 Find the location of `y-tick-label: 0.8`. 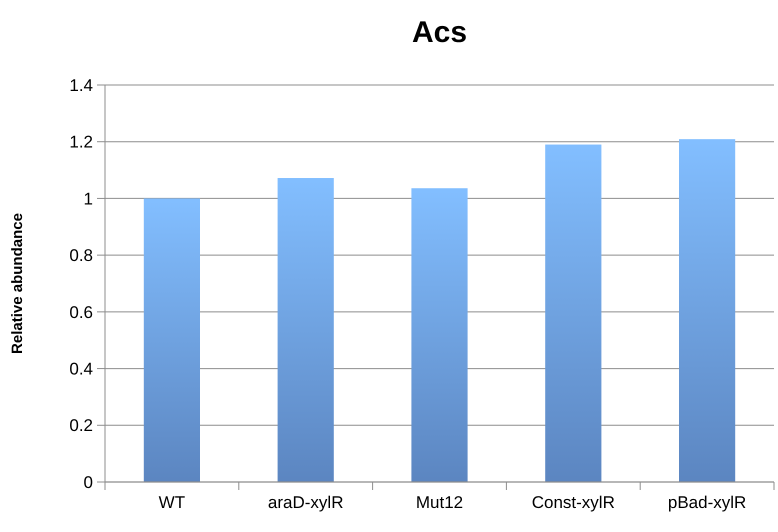

y-tick-label: 0.8 is located at coordinates (81, 256).